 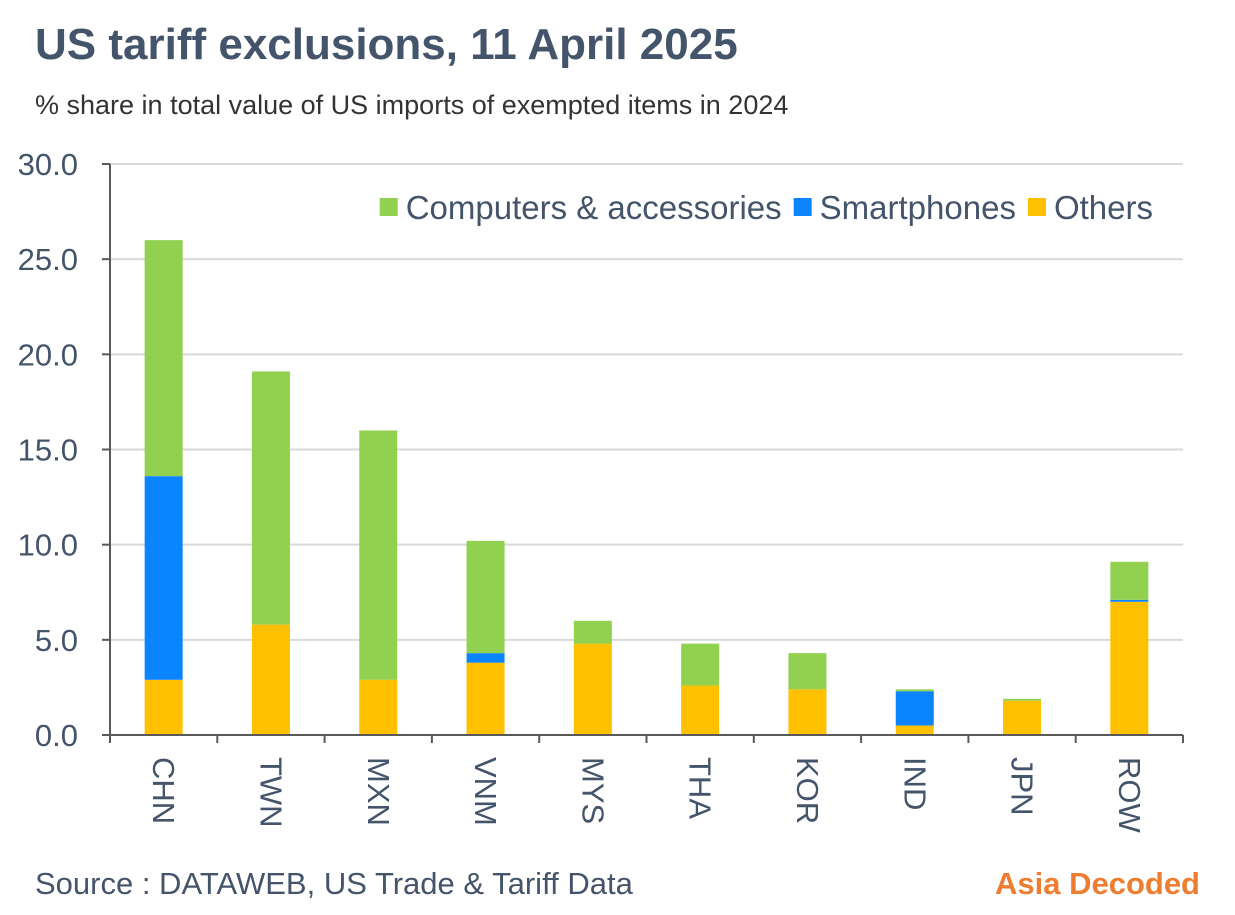 What do you see at coordinates (378, 555) in the screenshot?
I see `bar-segment-mxn-computers-accessories` at bounding box center [378, 555].